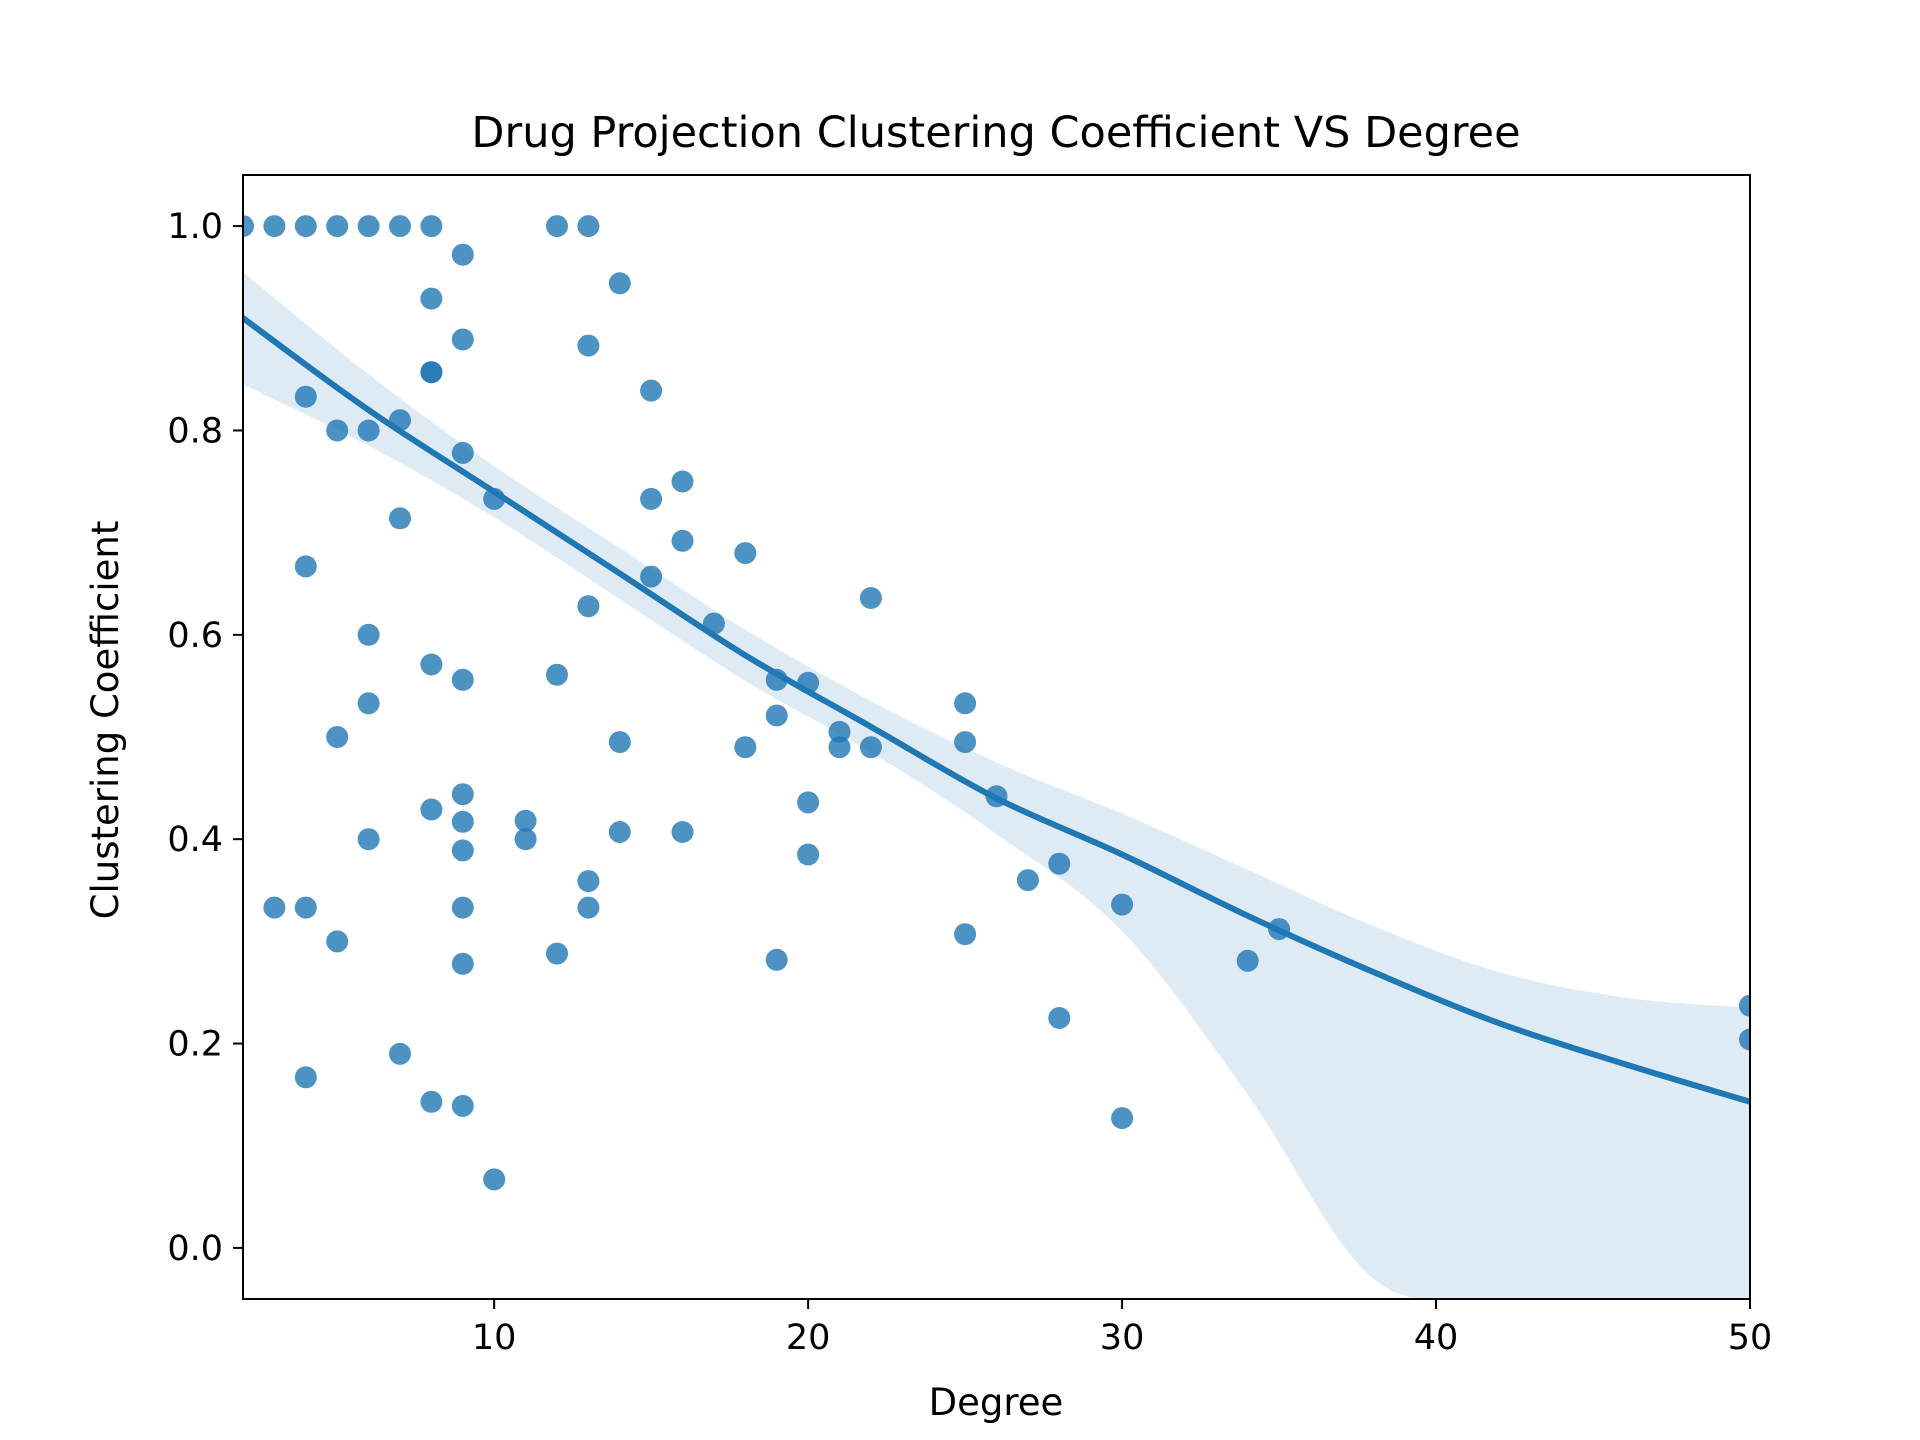  Describe the element at coordinates (195, 840) in the screenshot. I see `y-tick-label: 0.4` at that location.